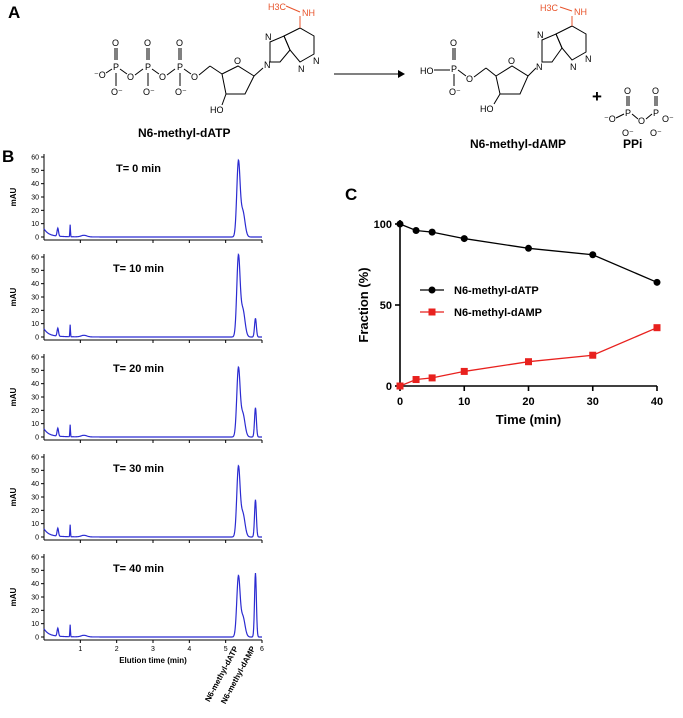  What do you see at coordinates (496, 291) in the screenshot?
I see `legend-label: N6-methyl-dATP` at bounding box center [496, 291].